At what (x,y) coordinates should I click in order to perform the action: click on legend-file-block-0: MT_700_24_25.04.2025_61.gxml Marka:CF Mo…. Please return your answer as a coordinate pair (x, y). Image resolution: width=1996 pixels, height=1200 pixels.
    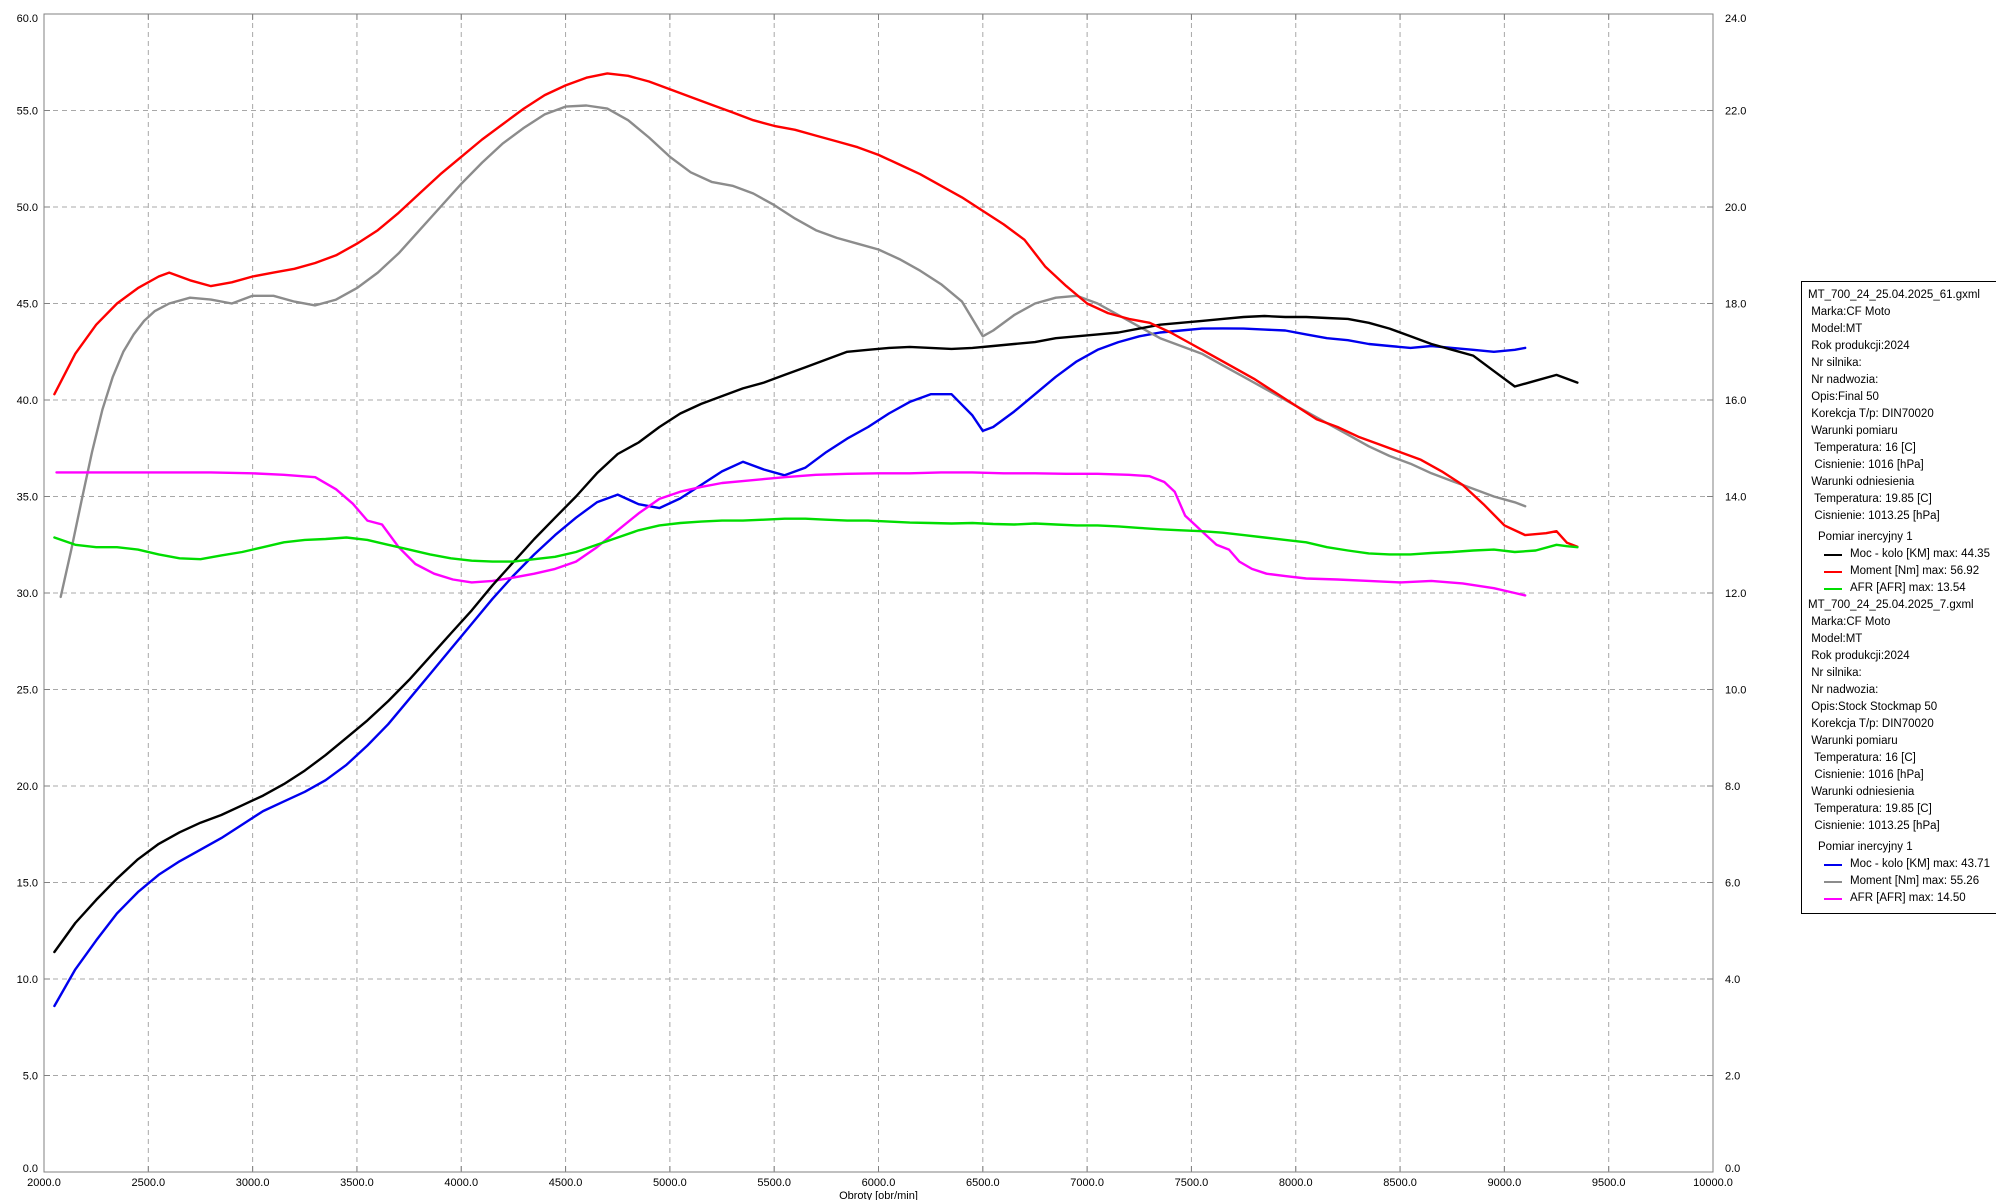
    Looking at the image, I should click on (1901, 442).